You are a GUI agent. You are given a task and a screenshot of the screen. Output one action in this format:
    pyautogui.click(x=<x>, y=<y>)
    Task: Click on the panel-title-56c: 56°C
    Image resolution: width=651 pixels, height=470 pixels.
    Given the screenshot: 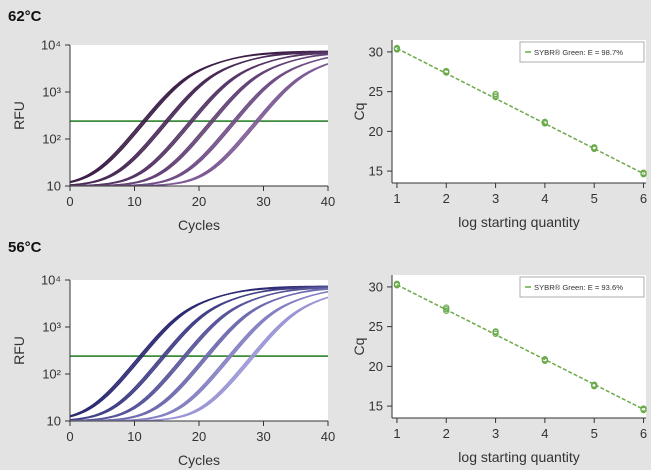 What is the action you would take?
    pyautogui.click(x=25, y=247)
    